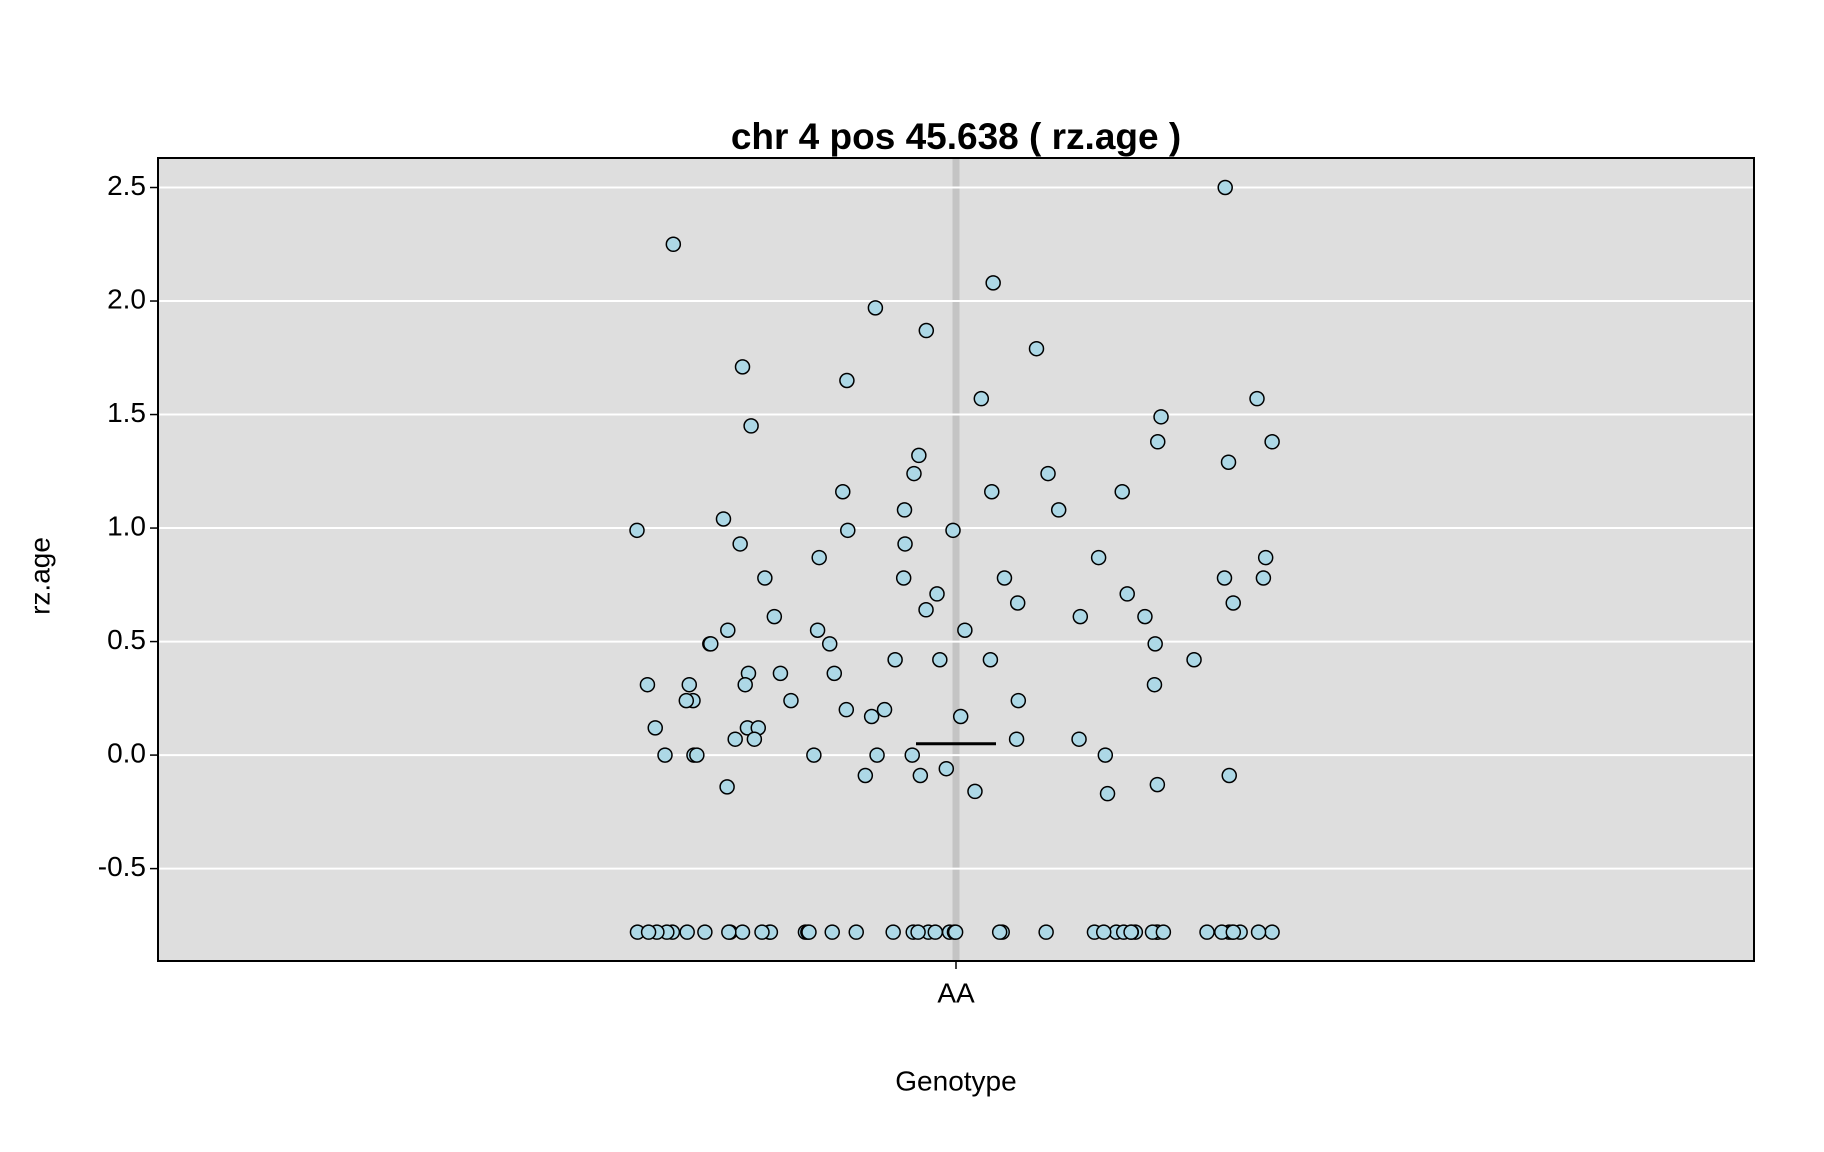 This screenshot has width=1824, height=1152. I want to click on y-tick-label: -0.5, so click(122, 866).